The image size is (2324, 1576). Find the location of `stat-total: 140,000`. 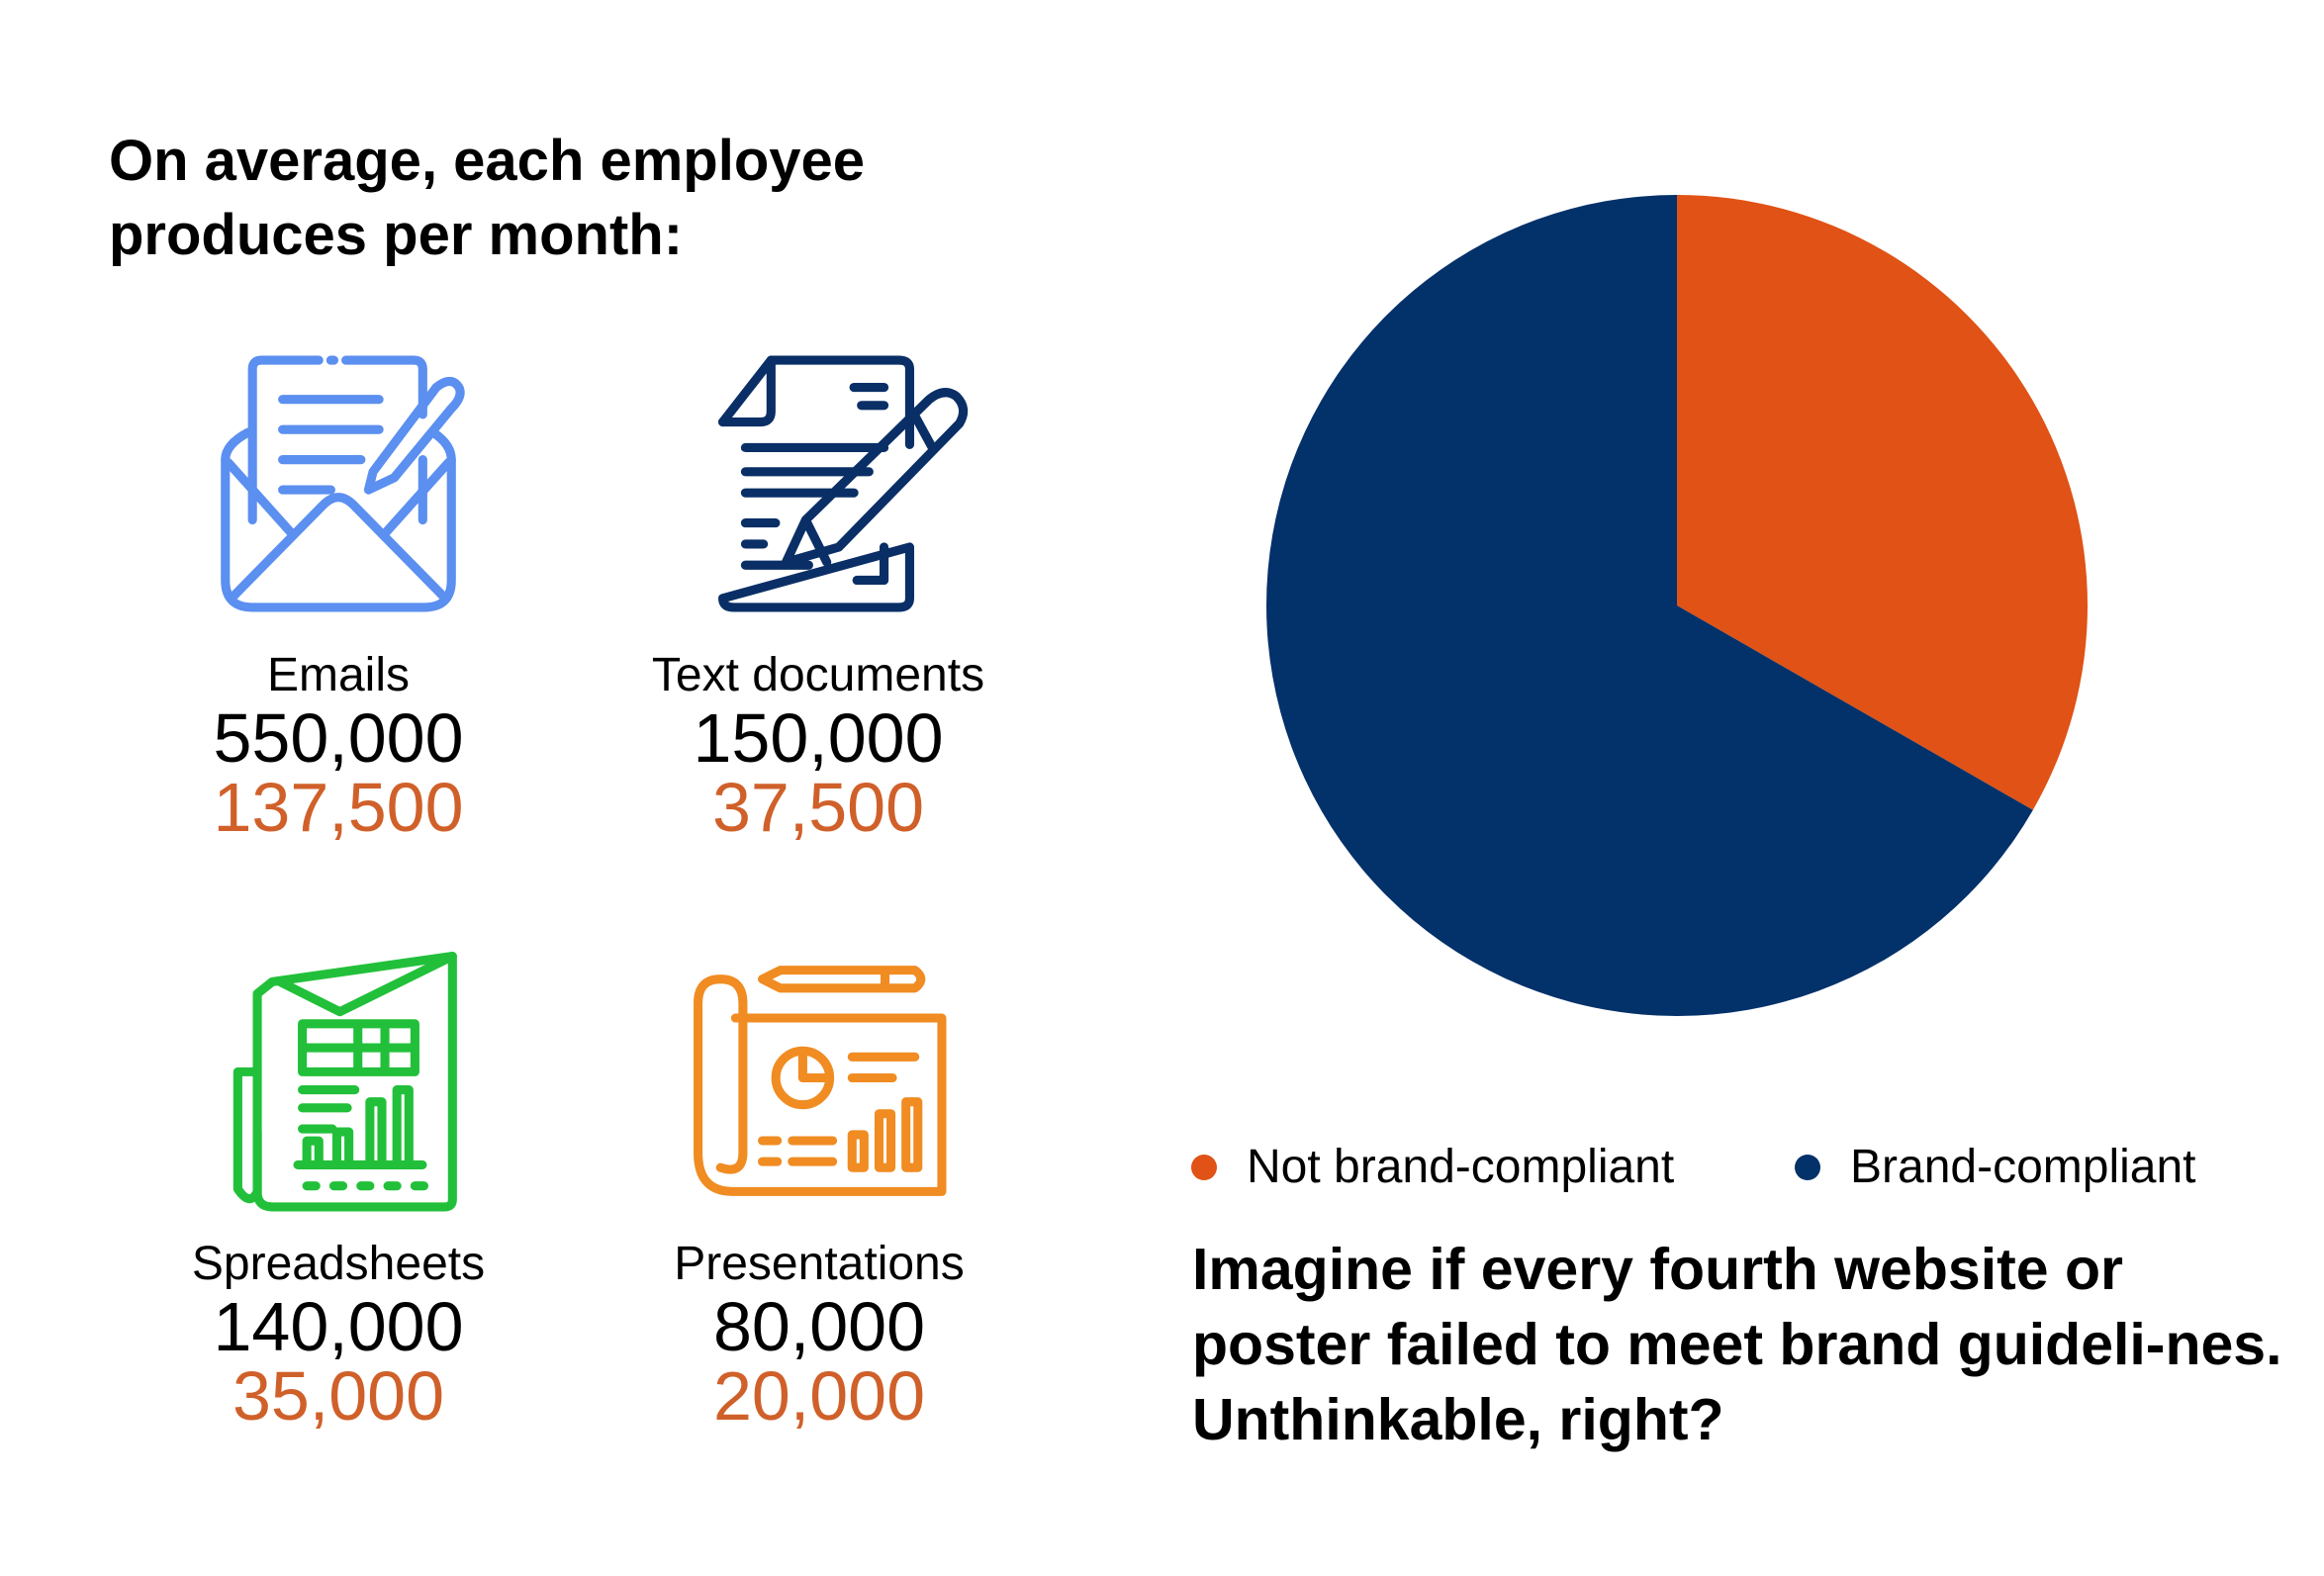

stat-total: 140,000 is located at coordinates (338, 1326).